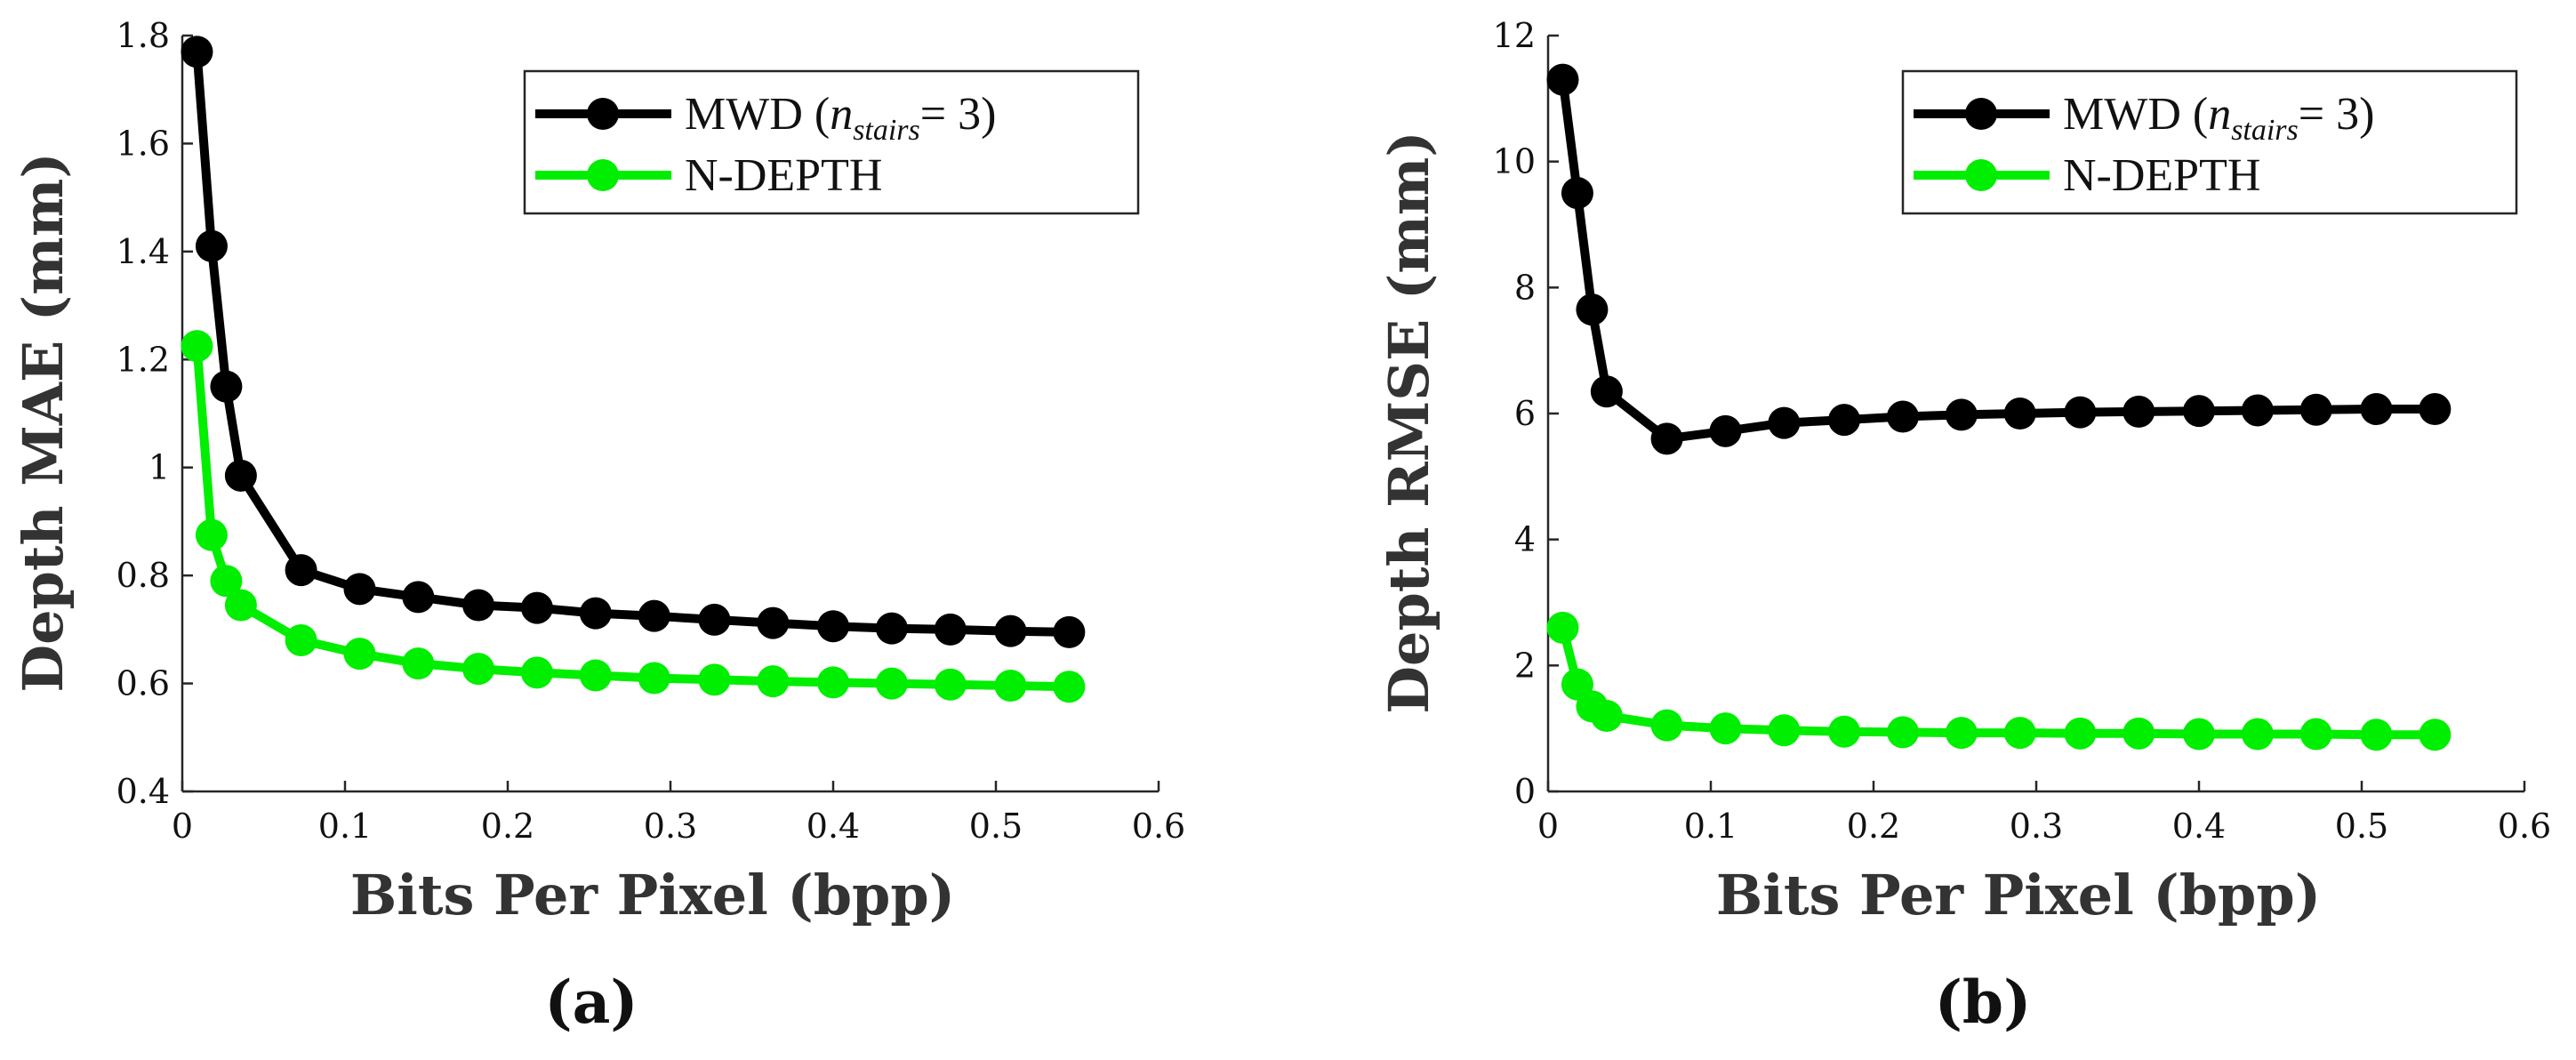  What do you see at coordinates (1548, 826) in the screenshot?
I see `x-tick-label: 0` at bounding box center [1548, 826].